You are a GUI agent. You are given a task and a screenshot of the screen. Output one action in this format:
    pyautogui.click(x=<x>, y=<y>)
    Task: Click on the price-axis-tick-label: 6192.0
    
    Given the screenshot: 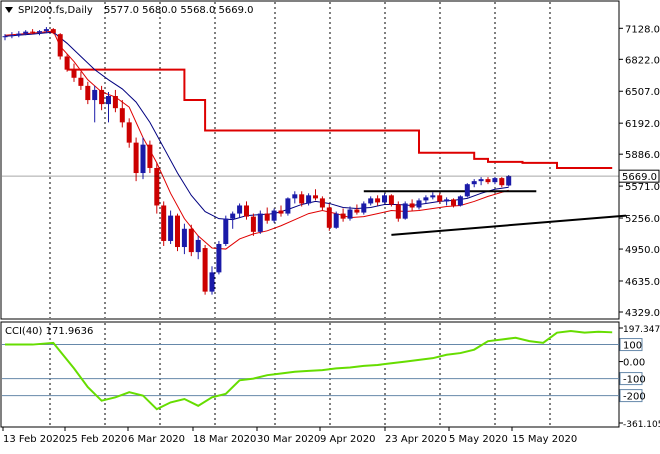 What is the action you would take?
    pyautogui.click(x=642, y=124)
    